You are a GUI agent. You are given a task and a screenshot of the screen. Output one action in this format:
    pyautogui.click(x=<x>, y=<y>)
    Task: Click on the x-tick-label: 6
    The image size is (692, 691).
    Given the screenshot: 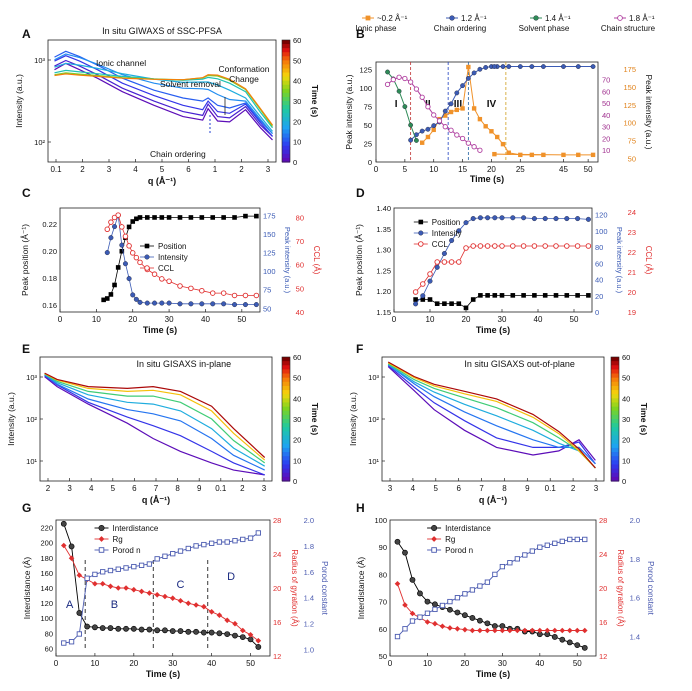 What is the action you would take?
    pyautogui.click(x=134, y=488)
    